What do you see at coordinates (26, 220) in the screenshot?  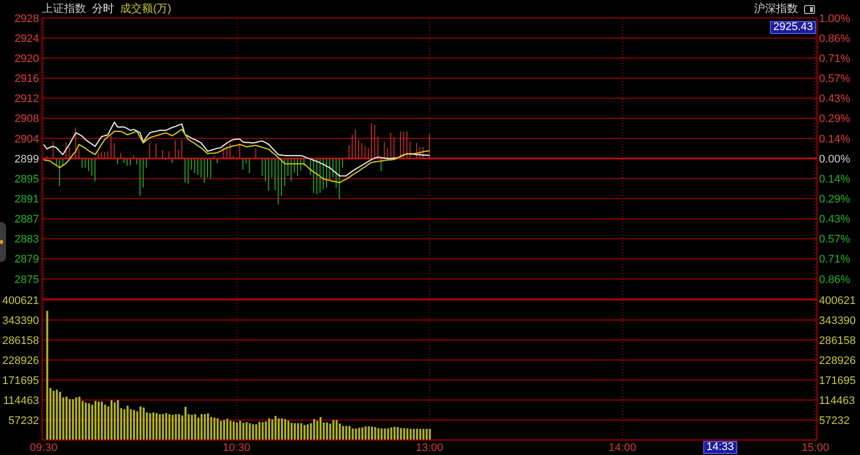 I see `y-tick-label: 2887` at bounding box center [26, 220].